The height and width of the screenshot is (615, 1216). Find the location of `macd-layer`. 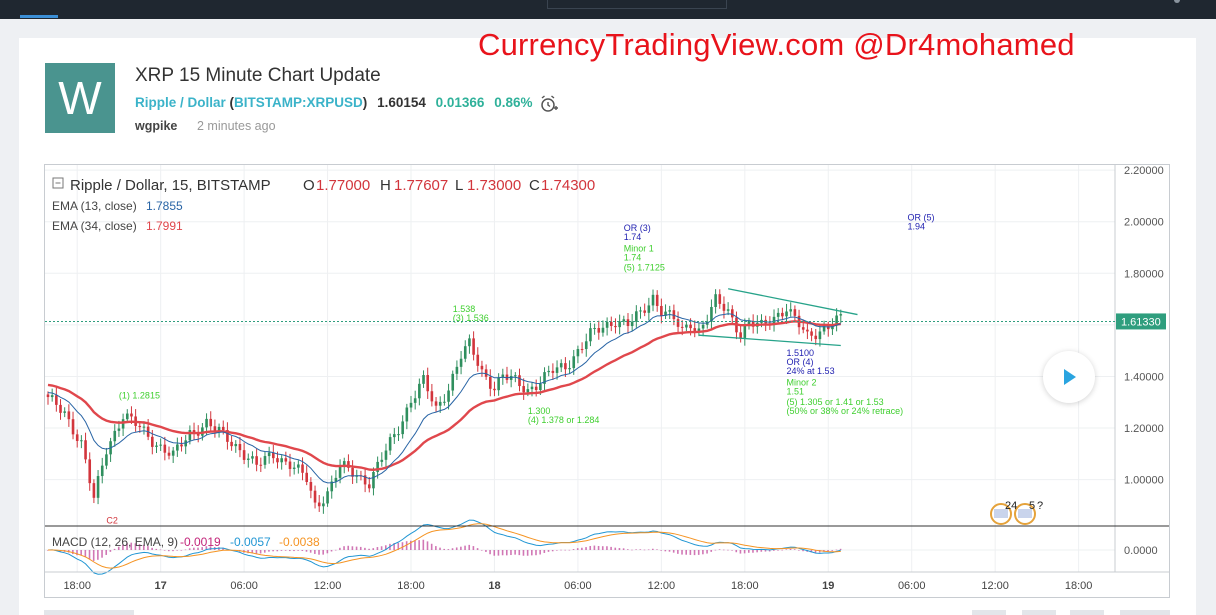

macd-layer is located at coordinates (580, 547).